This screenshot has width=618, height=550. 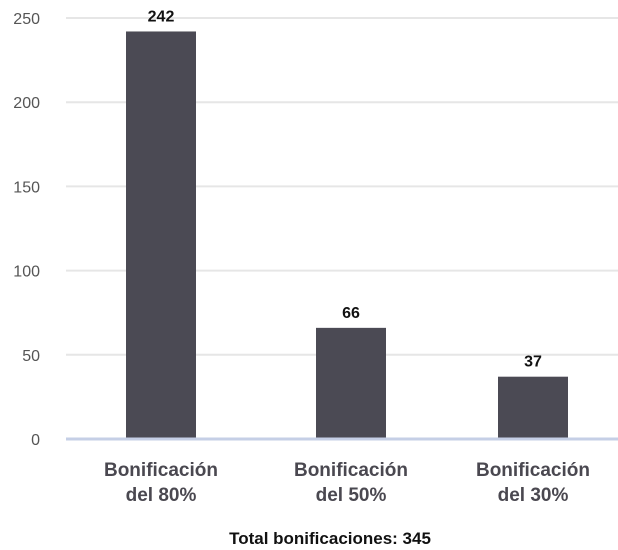 I want to click on total-label: Total bonificaciones: 345, so click(x=330, y=538).